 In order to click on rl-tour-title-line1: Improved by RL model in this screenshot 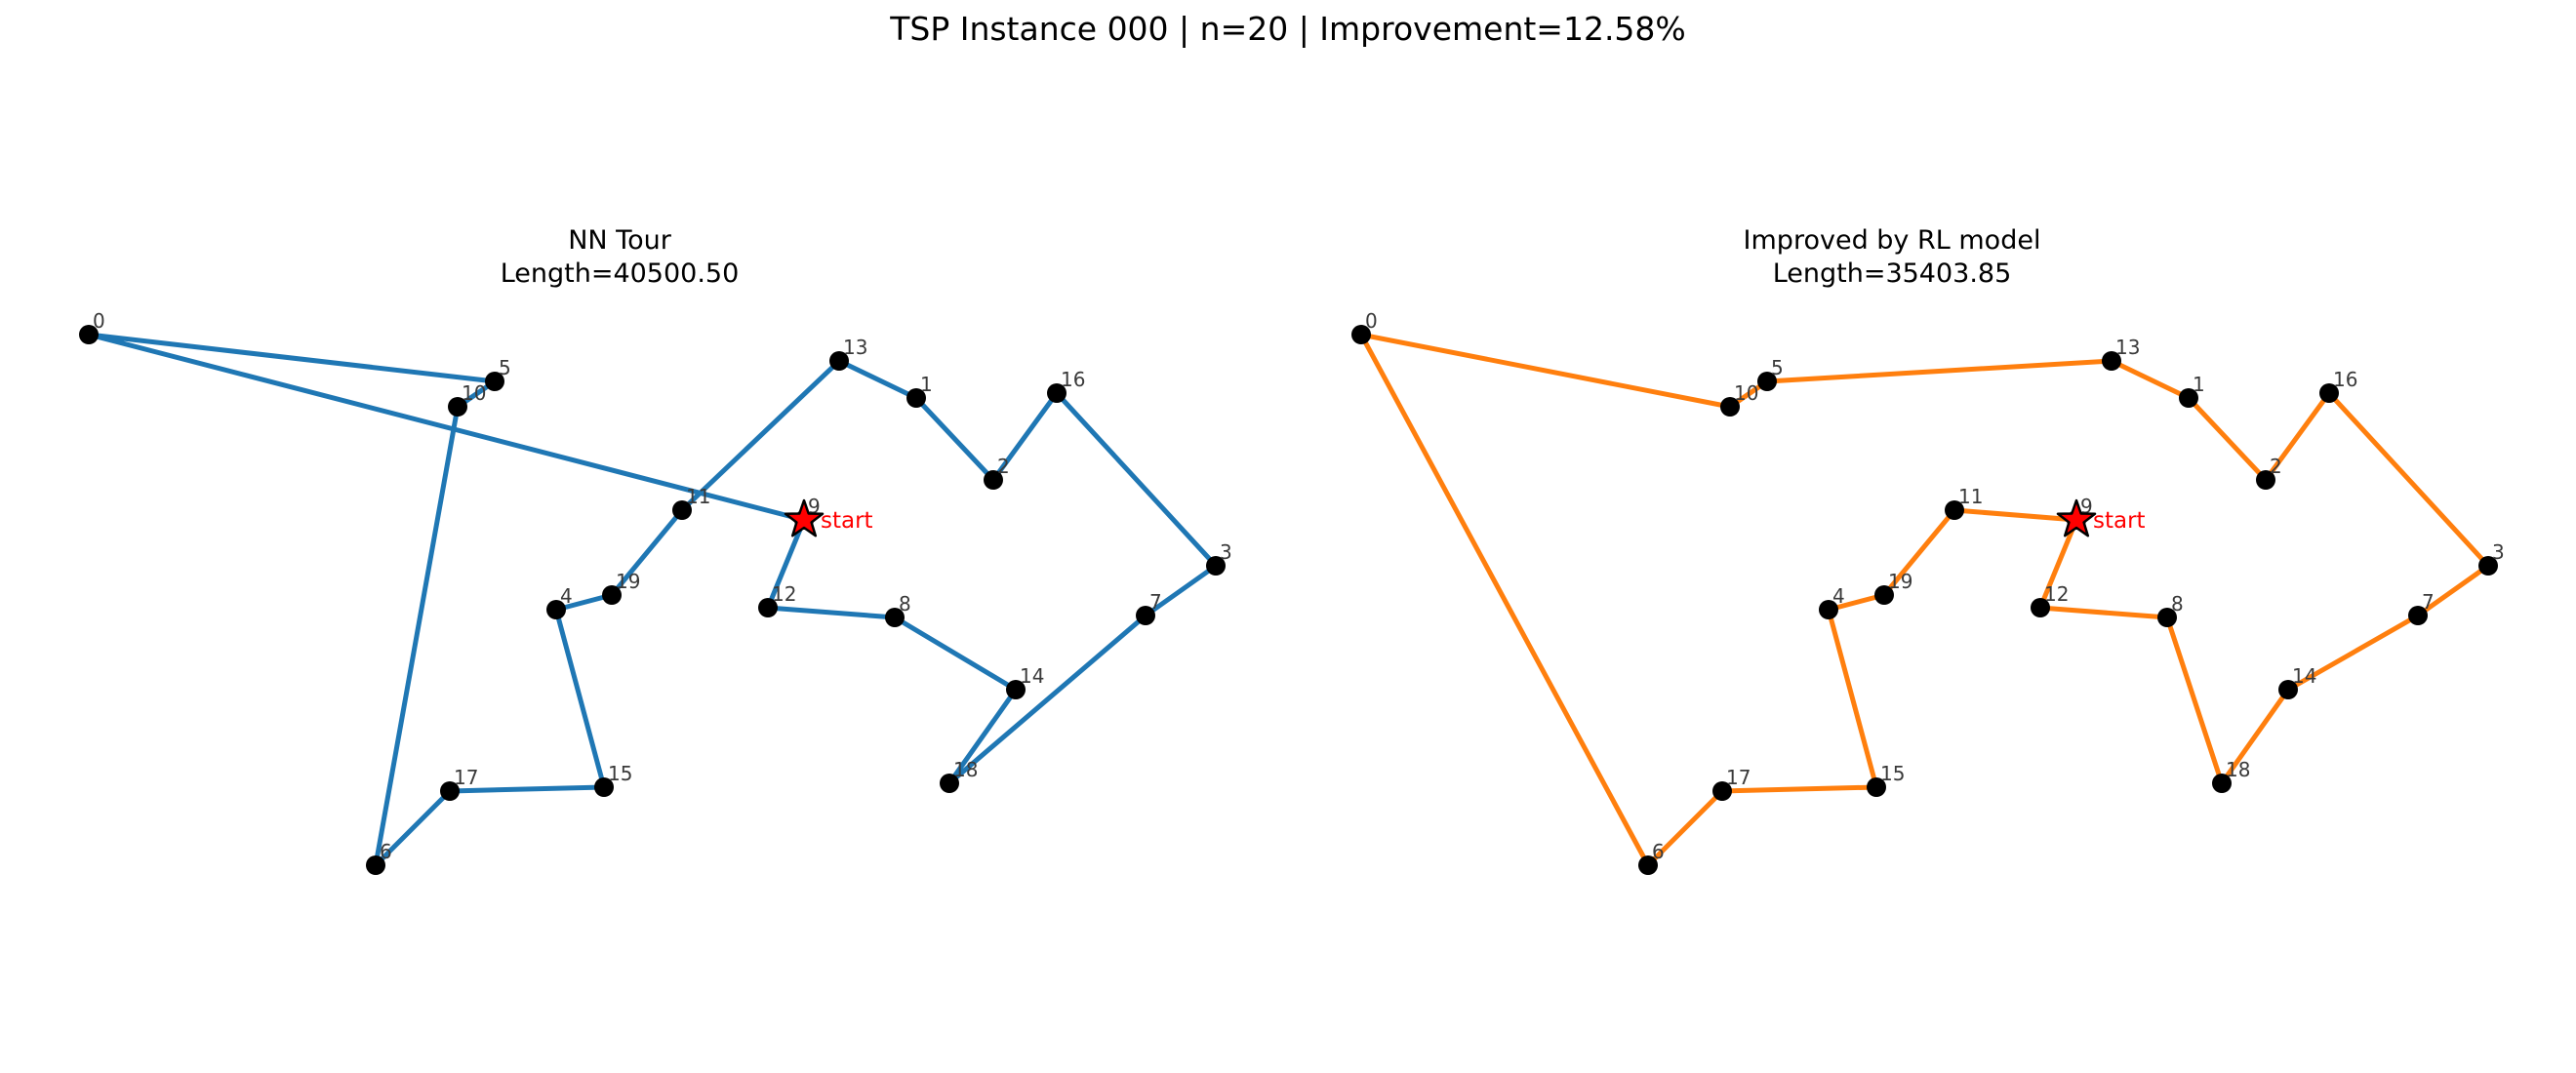, I will do `click(1892, 240)`.